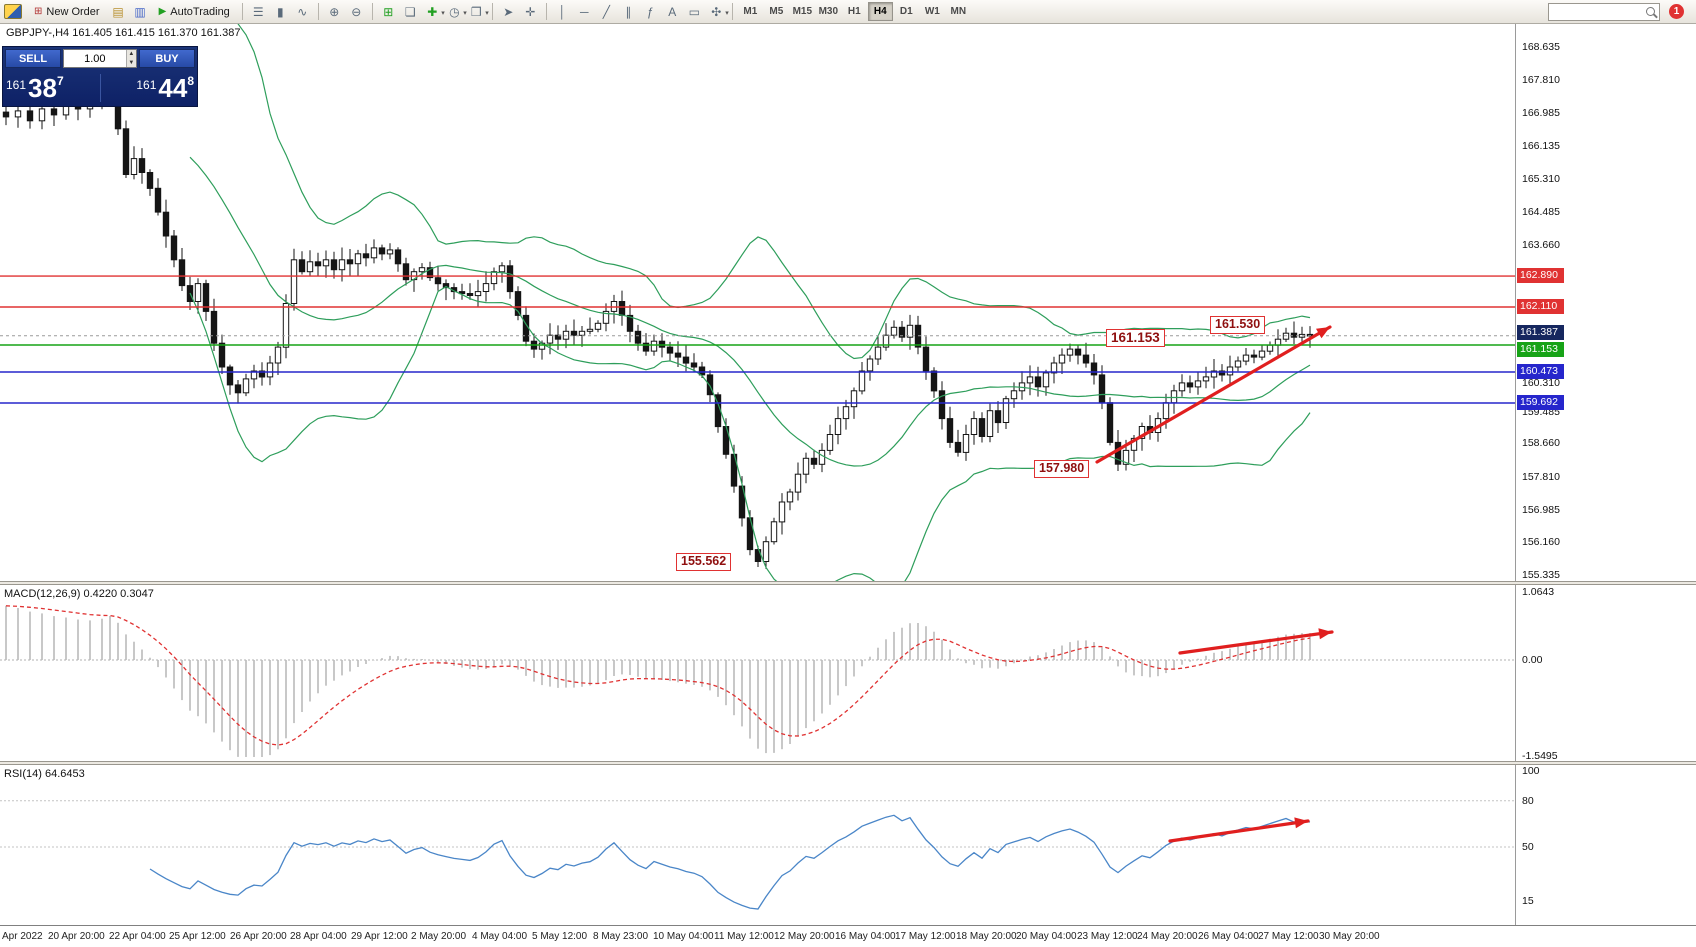 The height and width of the screenshot is (947, 1696). What do you see at coordinates (958, 11) in the screenshot?
I see `timeframe-mn: MN` at bounding box center [958, 11].